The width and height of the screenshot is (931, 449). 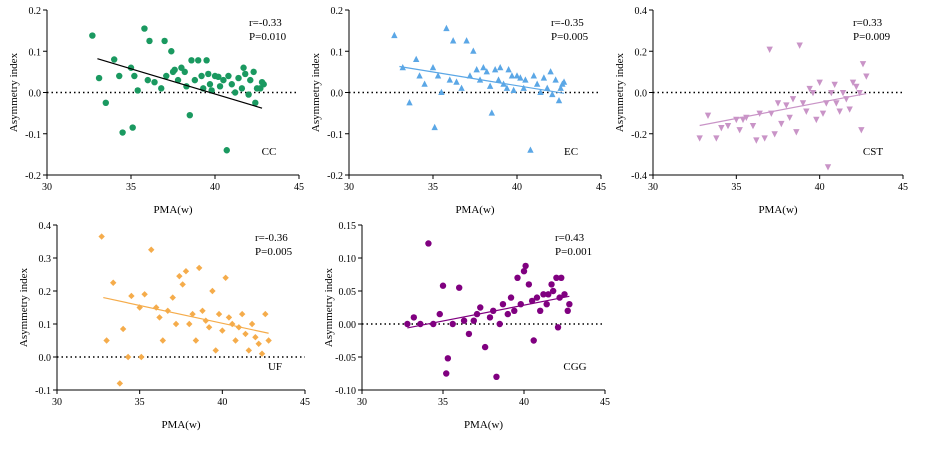 I want to click on x-axis-title: PMA(w), so click(x=483, y=425).